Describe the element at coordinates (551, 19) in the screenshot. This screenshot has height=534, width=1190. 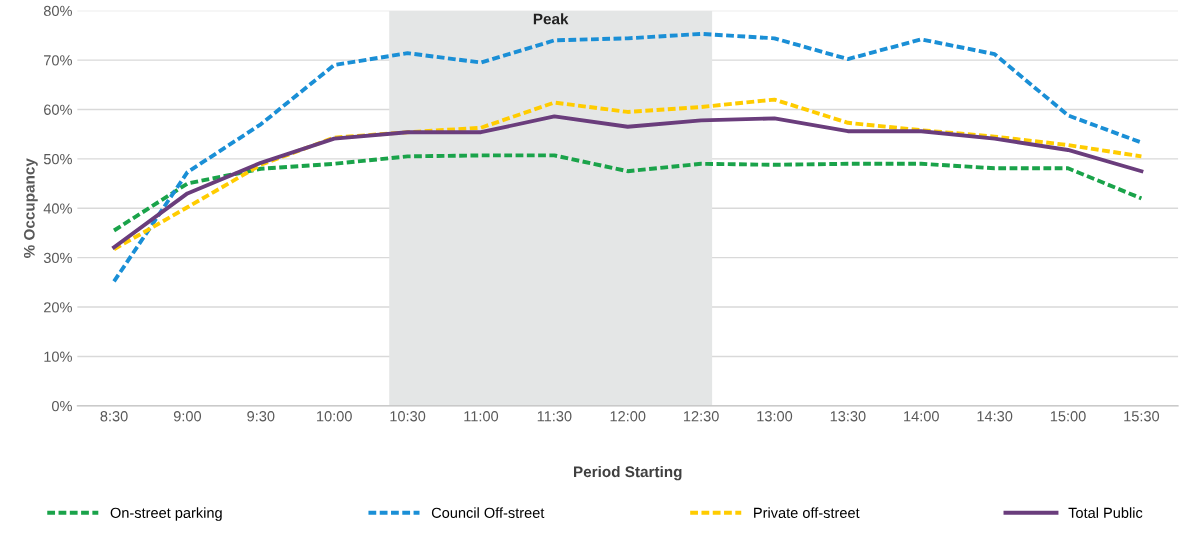
I see `band-label: Peak` at that location.